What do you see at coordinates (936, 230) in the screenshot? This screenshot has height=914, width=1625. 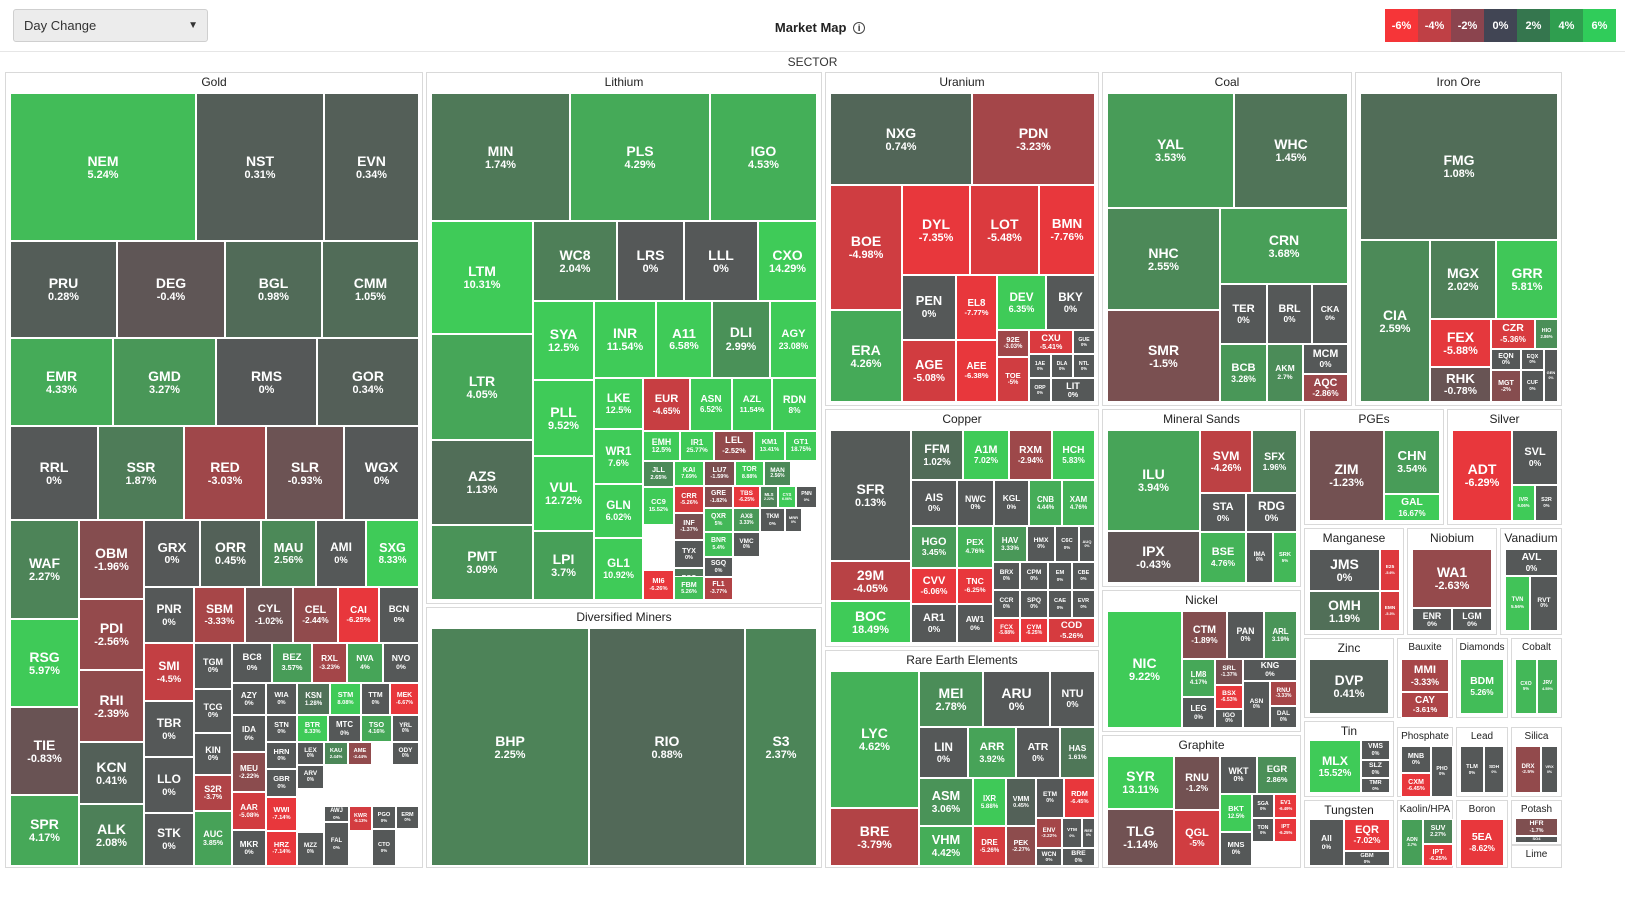 I see `ticker-tile: DYL -7.35%` at bounding box center [936, 230].